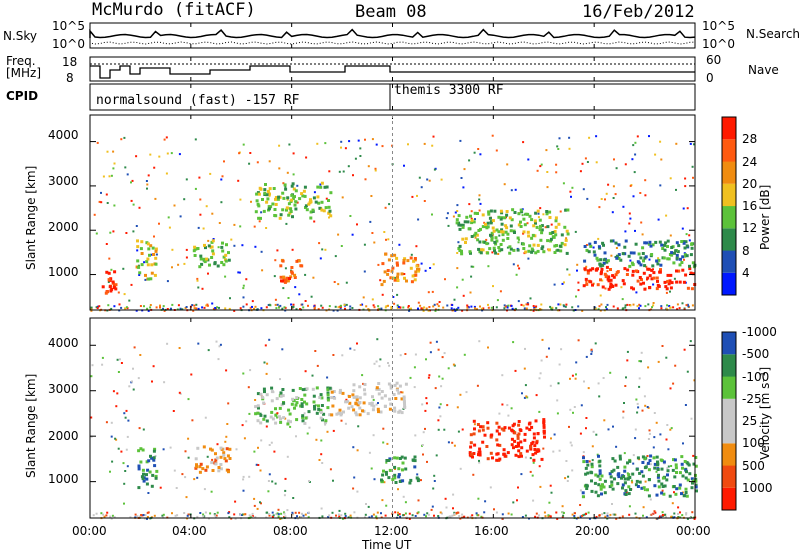 This screenshot has width=800, height=554. Describe the element at coordinates (31, 425) in the screenshot. I see `velocity-ylabel: Slant Range [km]` at that location.